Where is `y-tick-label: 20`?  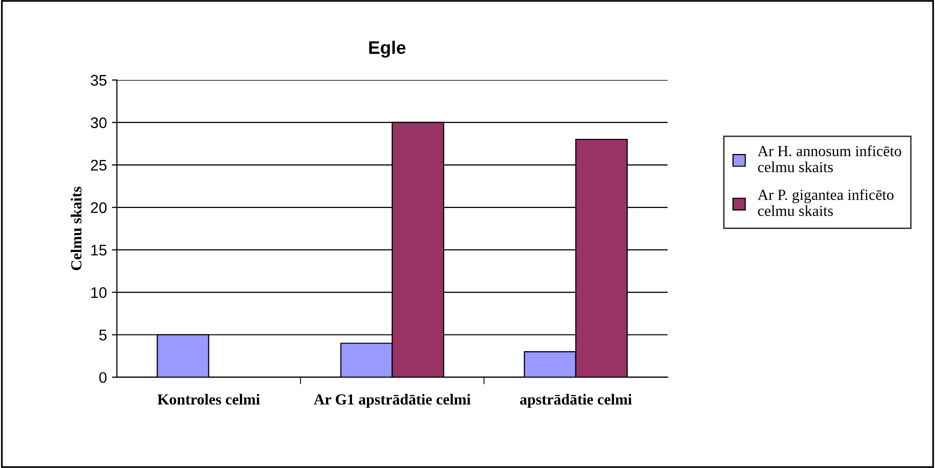
y-tick-label: 20 is located at coordinates (98, 208).